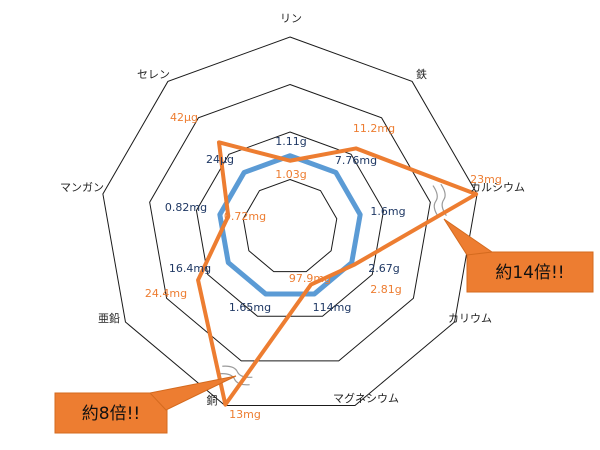  I want to click on value-label-s0-4: 114mg, so click(332, 307).